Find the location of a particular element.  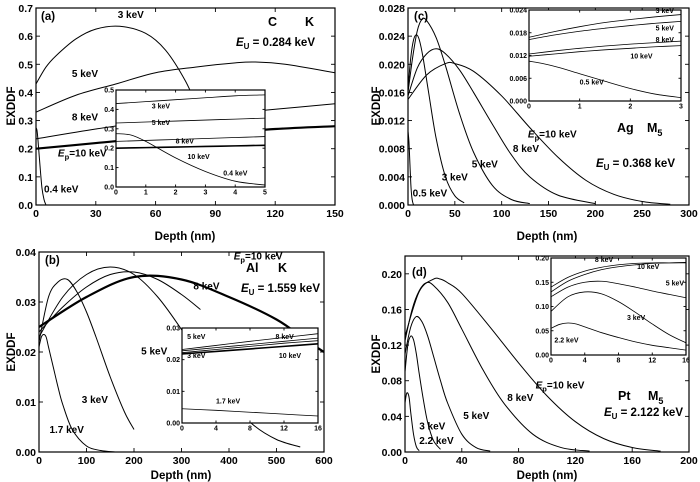

panel-c-series-group is located at coordinates (539, 111).